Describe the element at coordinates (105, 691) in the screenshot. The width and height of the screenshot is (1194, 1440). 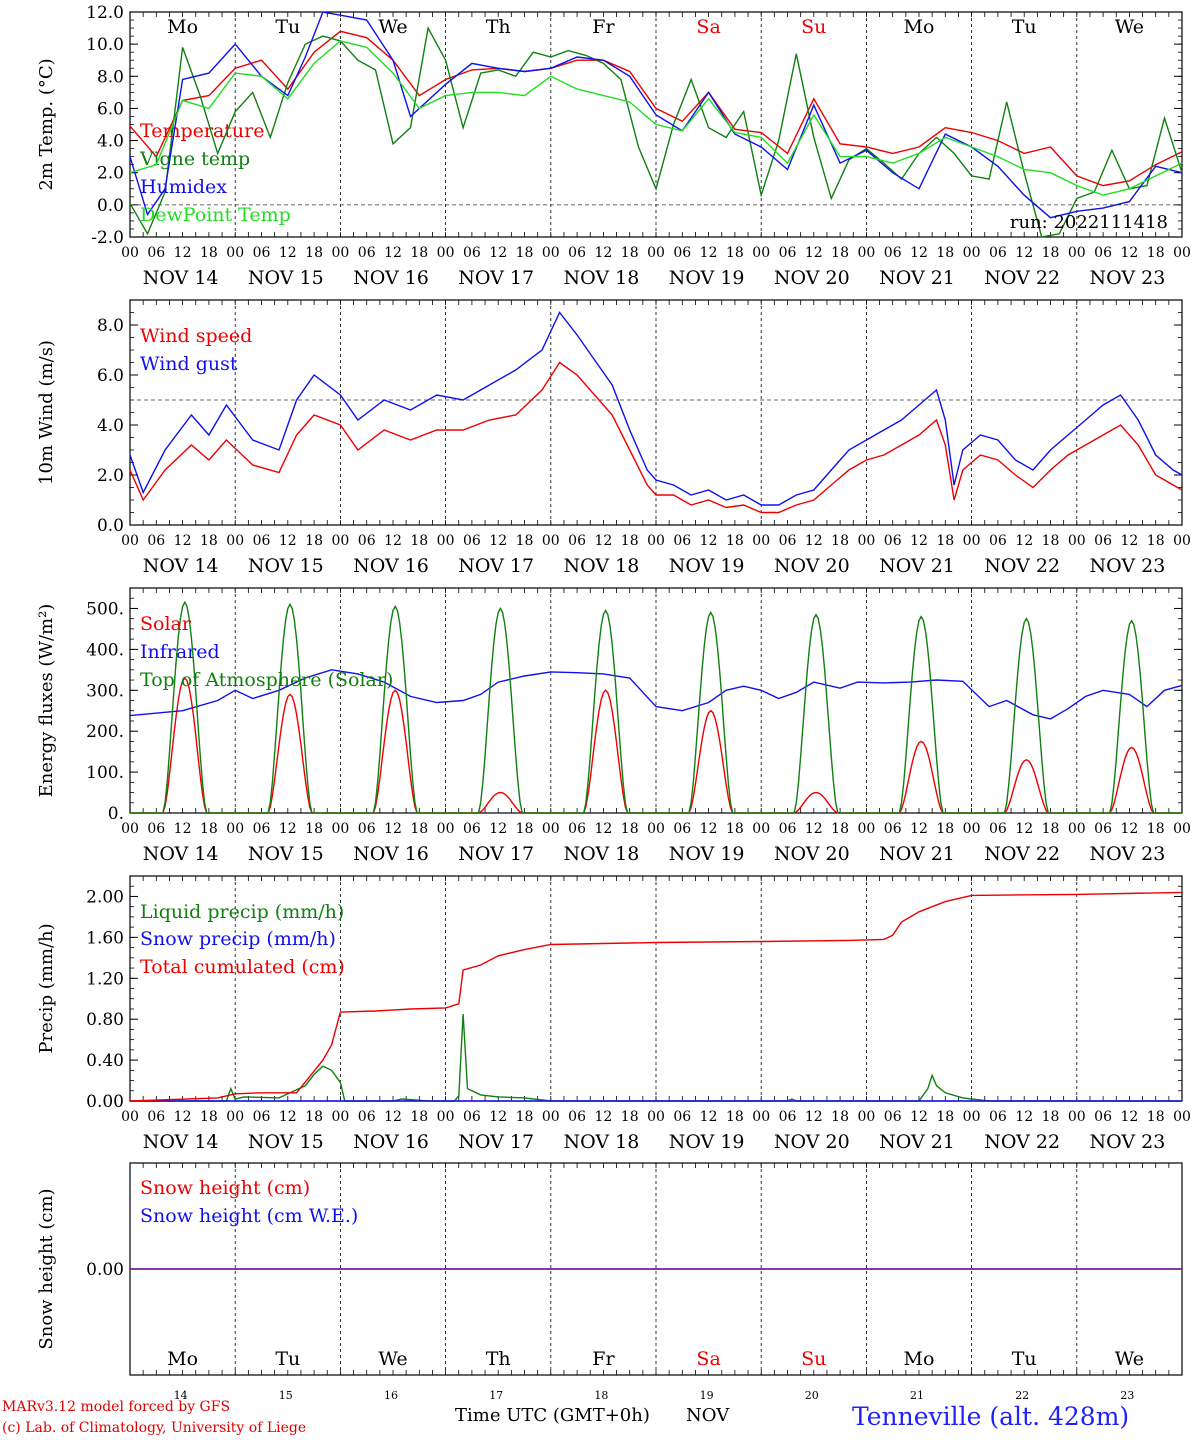
I see `y-tick-label: 300.` at that location.